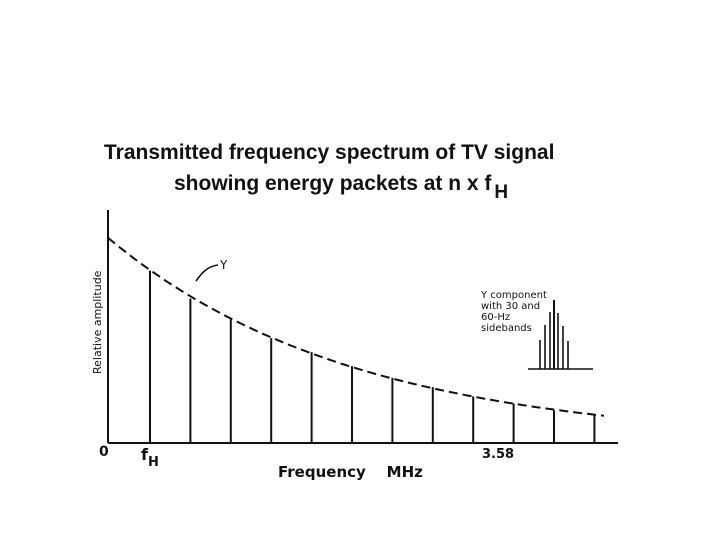  I want to click on curve-label-leader, so click(207, 273).